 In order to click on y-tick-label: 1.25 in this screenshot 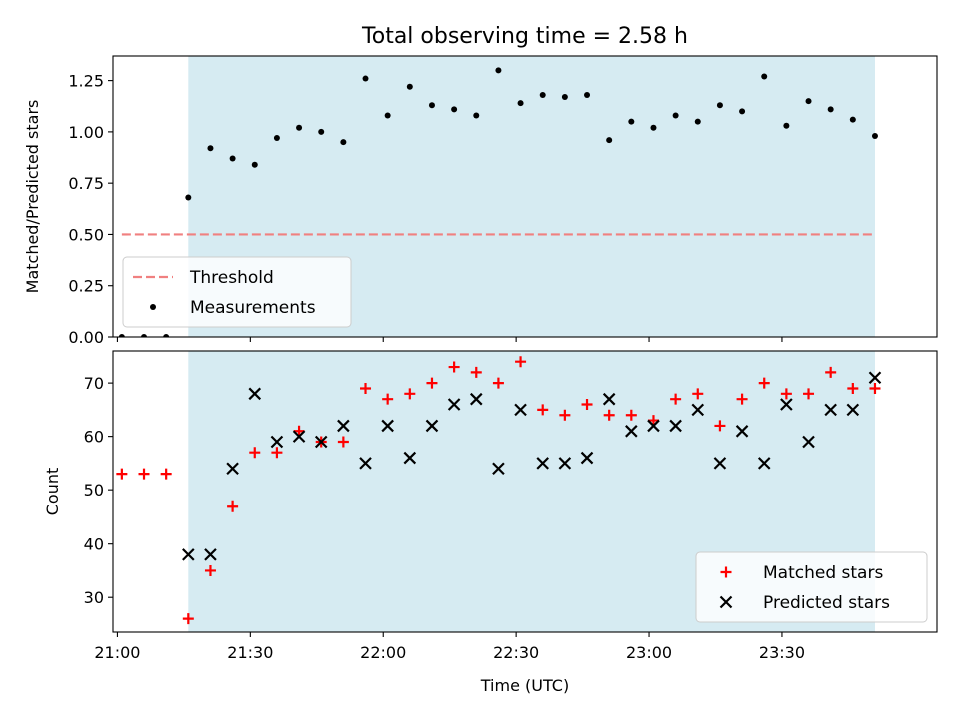, I will do `click(86, 81)`.